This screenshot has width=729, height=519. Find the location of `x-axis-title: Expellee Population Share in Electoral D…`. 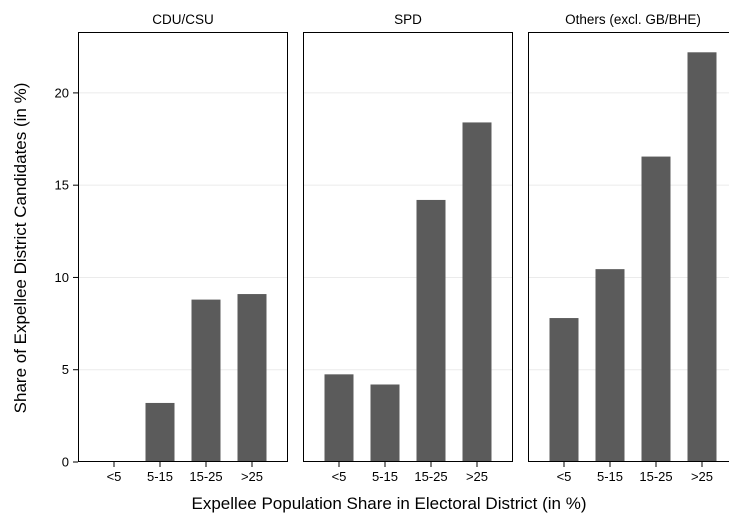

x-axis-title: Expellee Population Share in Electoral D… is located at coordinates (389, 503).